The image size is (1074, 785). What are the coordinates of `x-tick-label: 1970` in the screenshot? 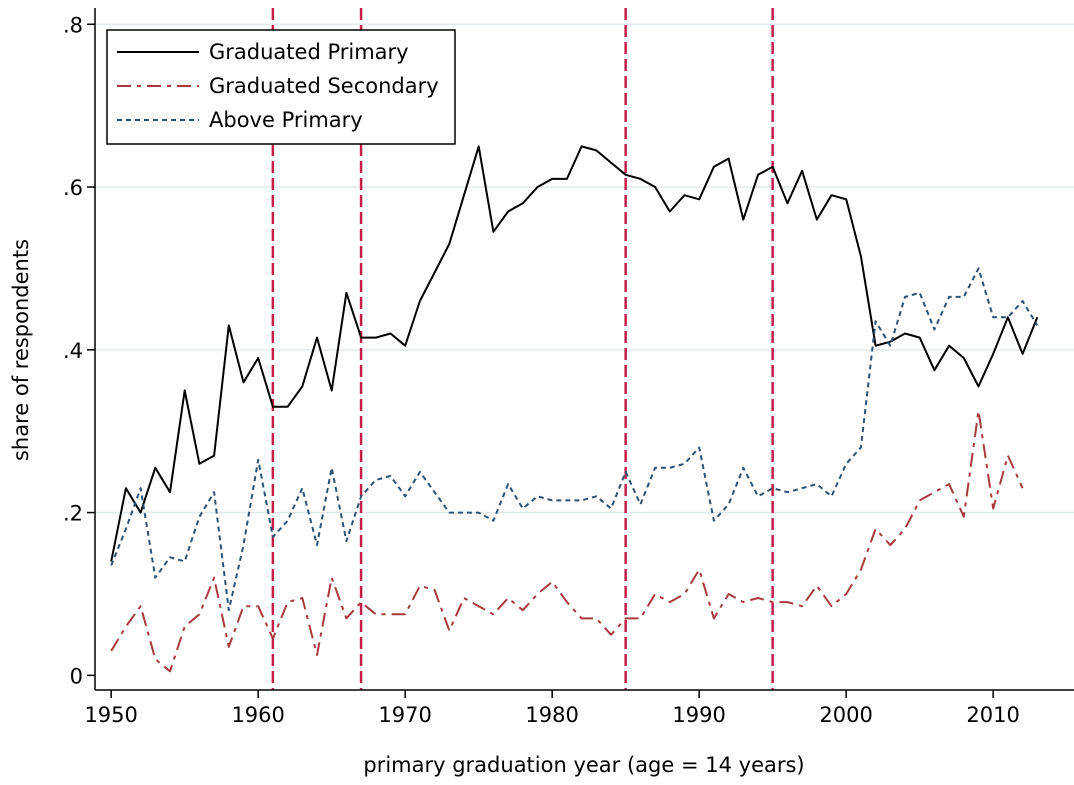 It's located at (404, 715).